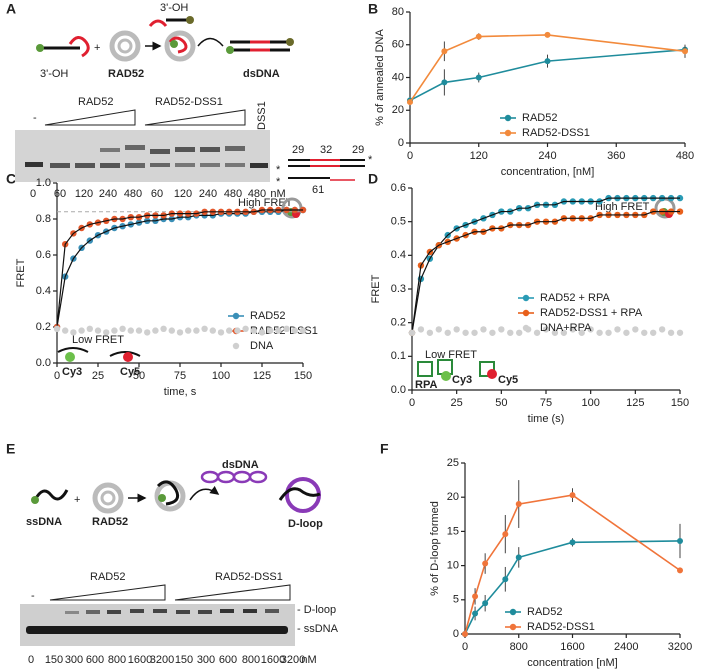 The height and width of the screenshot is (669, 709). I want to click on x-tick-label: 75, so click(546, 403).